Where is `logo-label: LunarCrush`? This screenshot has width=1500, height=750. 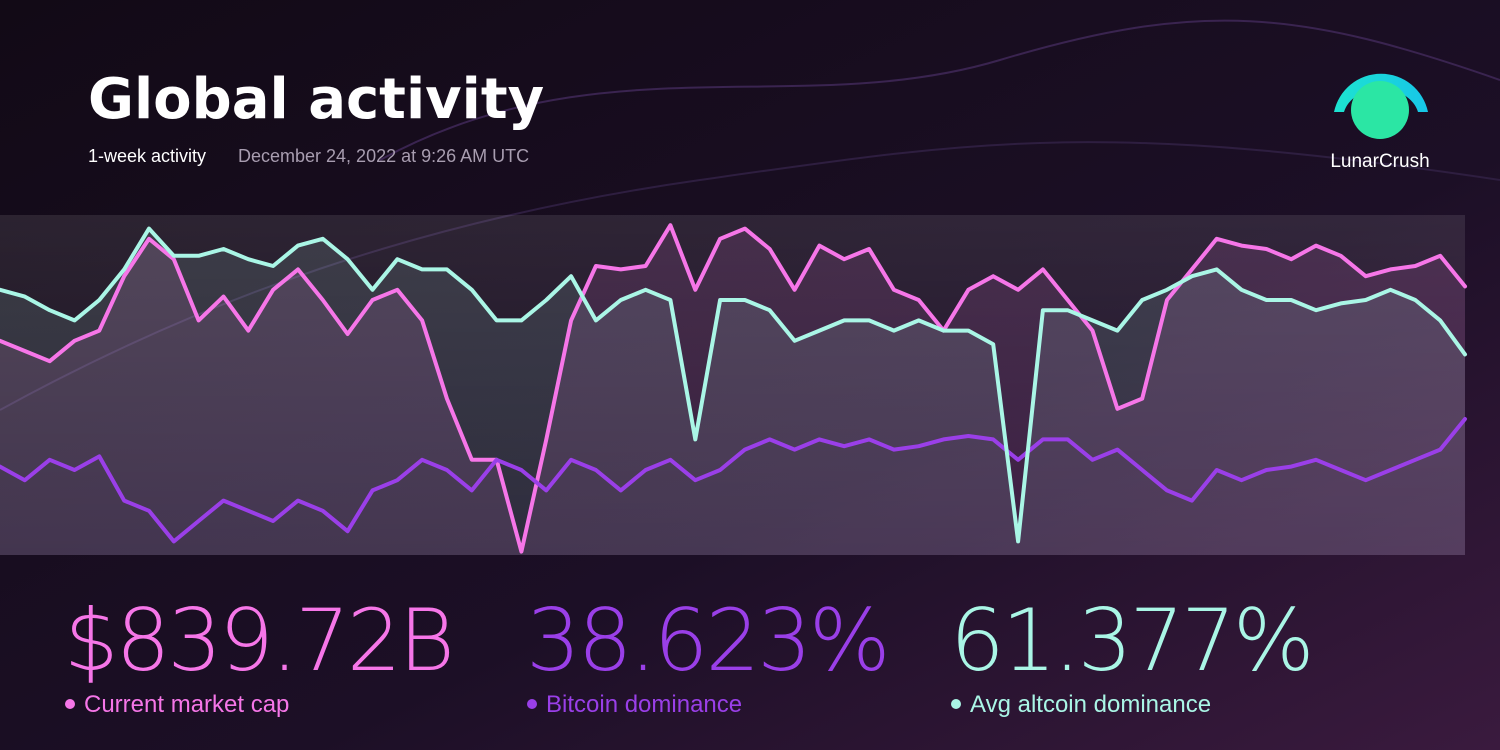
logo-label: LunarCrush is located at coordinates (1379, 161).